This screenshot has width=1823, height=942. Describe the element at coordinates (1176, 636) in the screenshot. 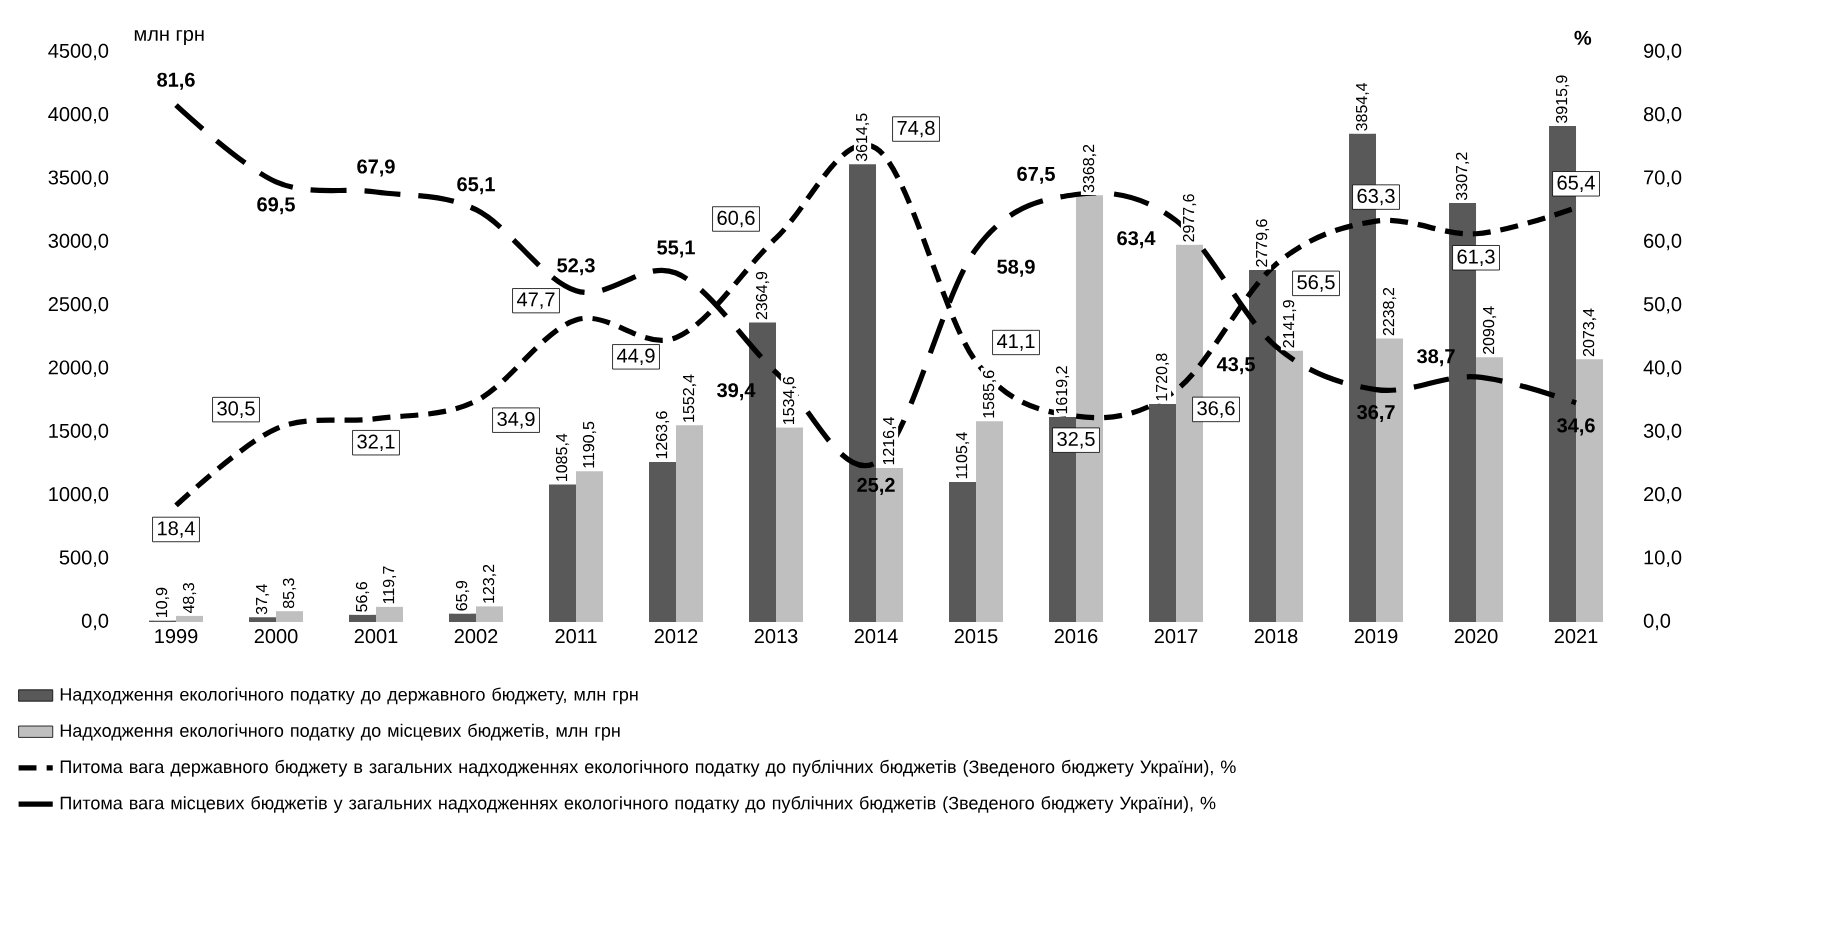

I see `x-tick-label: 2017` at that location.